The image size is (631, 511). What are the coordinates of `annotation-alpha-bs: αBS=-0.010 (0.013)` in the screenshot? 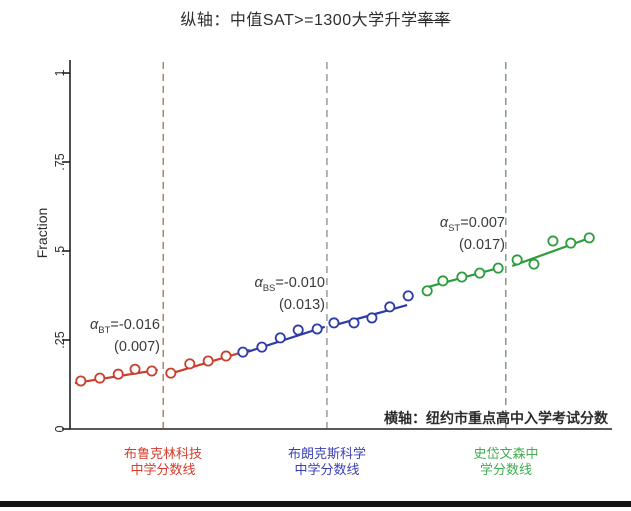 It's located at (260, 294).